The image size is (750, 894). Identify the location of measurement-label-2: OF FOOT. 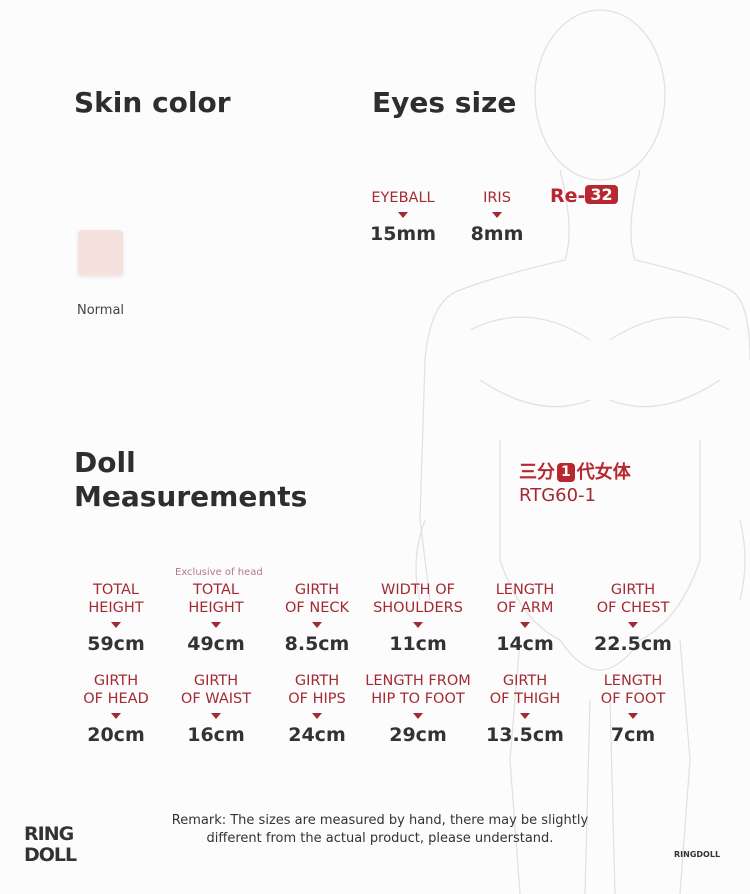
(633, 699).